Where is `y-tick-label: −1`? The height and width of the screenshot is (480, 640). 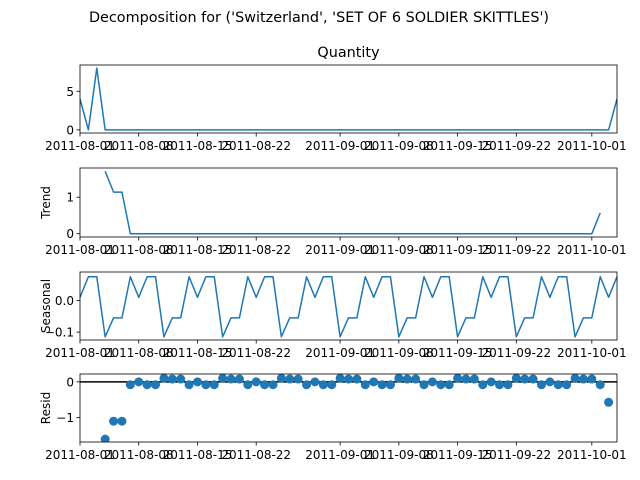
y-tick-label: −1 is located at coordinates (65, 418).